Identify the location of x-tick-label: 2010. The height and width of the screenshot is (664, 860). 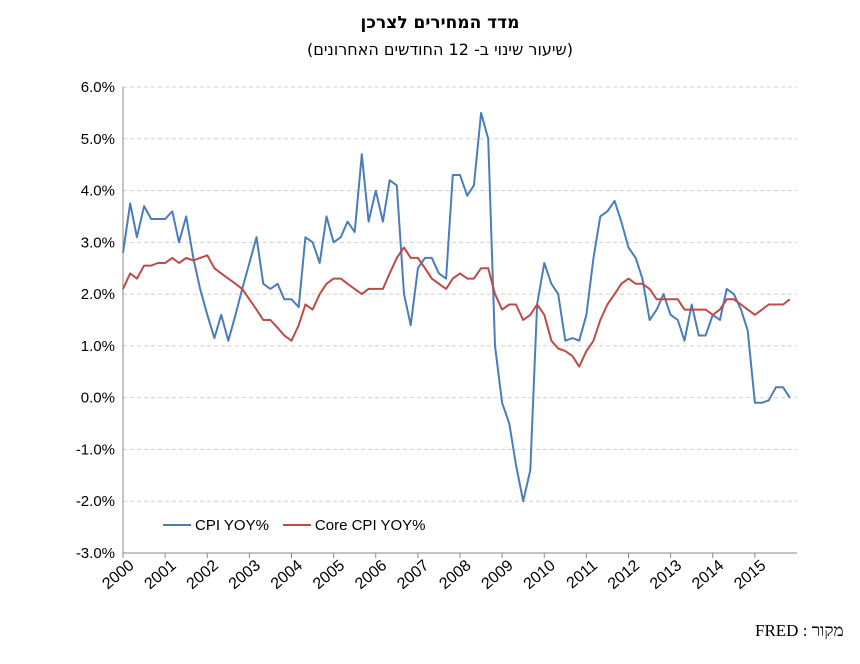
(540, 575).